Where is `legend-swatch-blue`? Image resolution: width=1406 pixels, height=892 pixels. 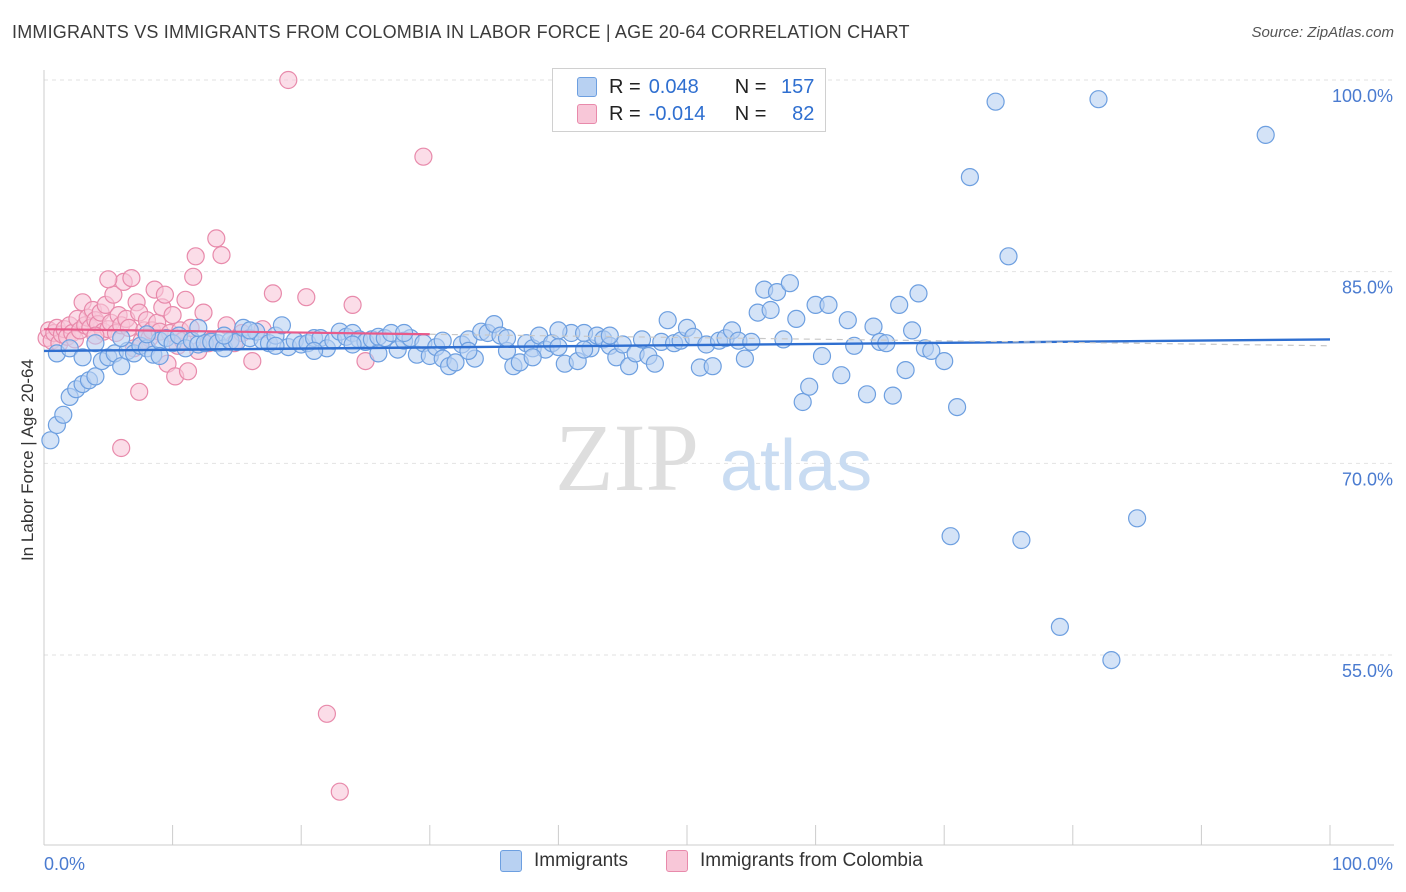
legend-swatch-blue is located at coordinates (511, 861).